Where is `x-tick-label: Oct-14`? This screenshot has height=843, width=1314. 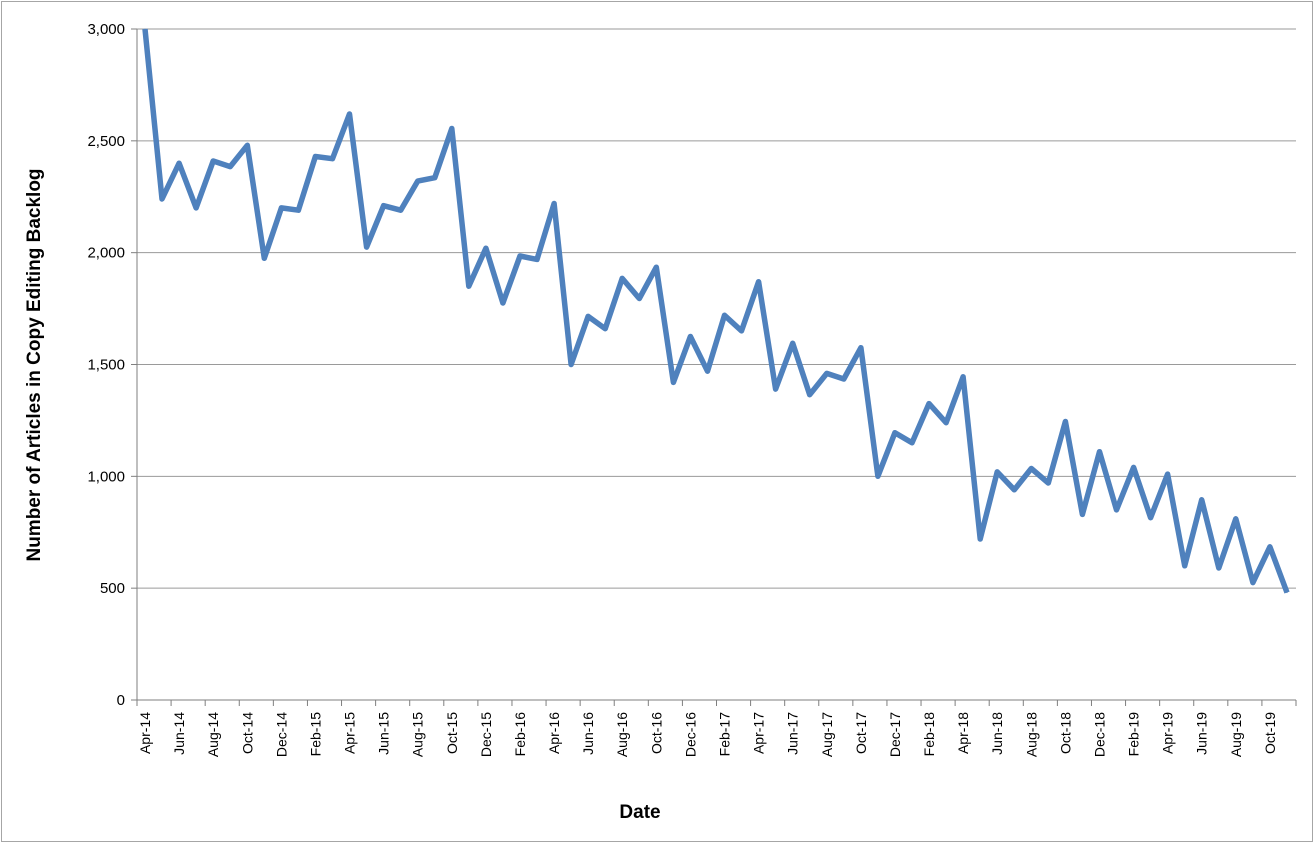
x-tick-label: Oct-14 is located at coordinates (247, 733).